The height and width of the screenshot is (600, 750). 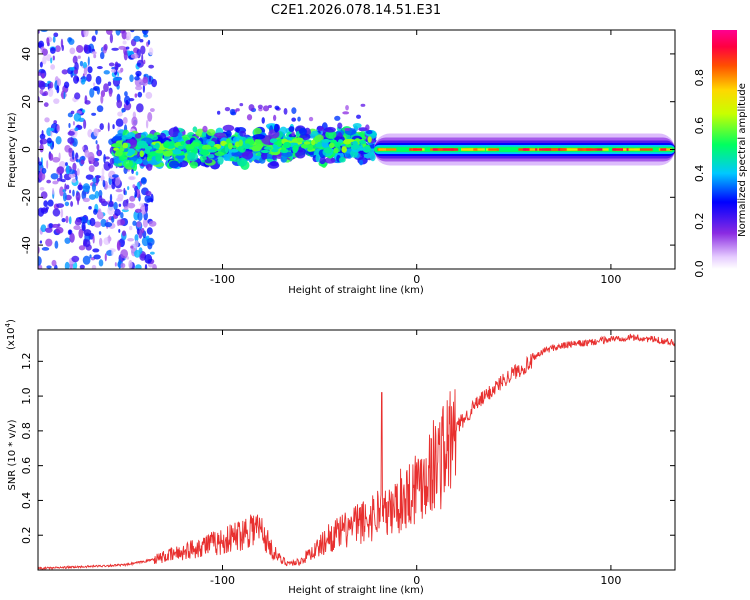 What do you see at coordinates (416, 580) in the screenshot?
I see `x-tick-label: 0` at bounding box center [416, 580].